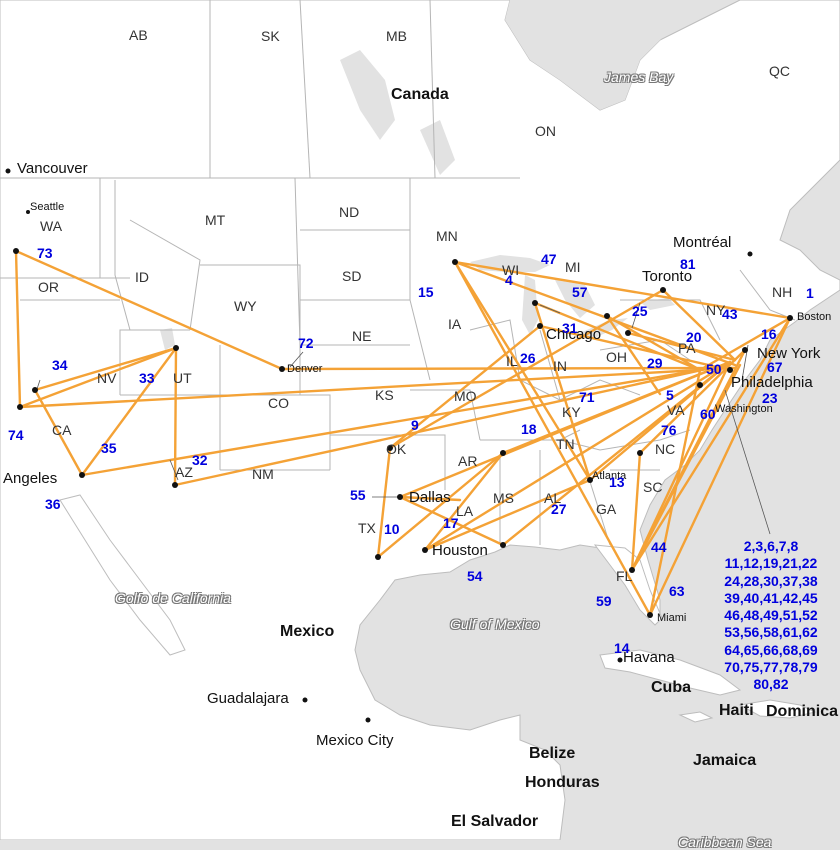 This screenshot has width=840, height=850. What do you see at coordinates (624, 576) in the screenshot?
I see `state-label: FL` at bounding box center [624, 576].